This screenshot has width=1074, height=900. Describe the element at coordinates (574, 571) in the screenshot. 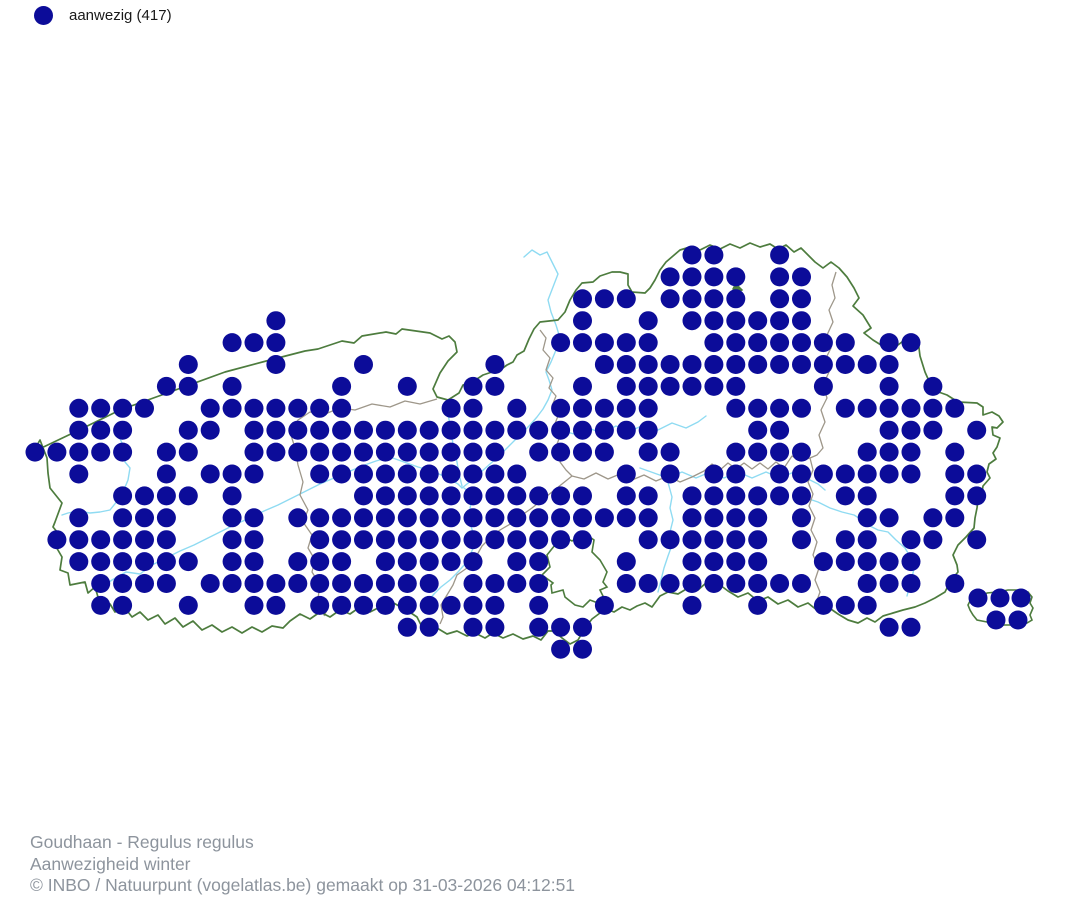

I see `brussels-enclave-outline` at that location.